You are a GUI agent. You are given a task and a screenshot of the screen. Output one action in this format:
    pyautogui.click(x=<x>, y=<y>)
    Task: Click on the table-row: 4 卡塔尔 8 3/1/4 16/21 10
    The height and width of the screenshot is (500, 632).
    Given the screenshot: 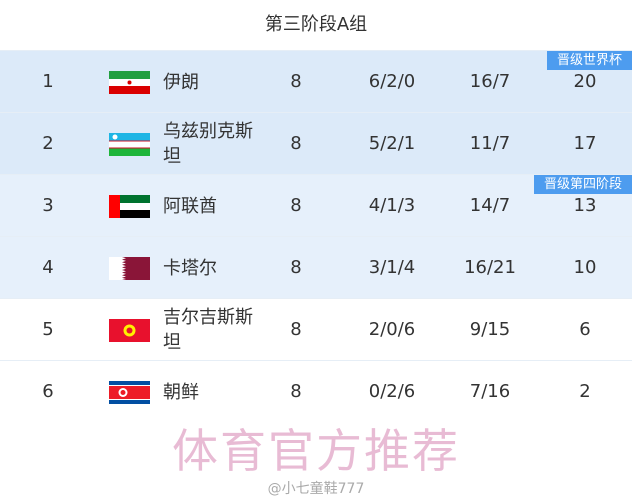 What is the action you would take?
    pyautogui.click(x=316, y=267)
    